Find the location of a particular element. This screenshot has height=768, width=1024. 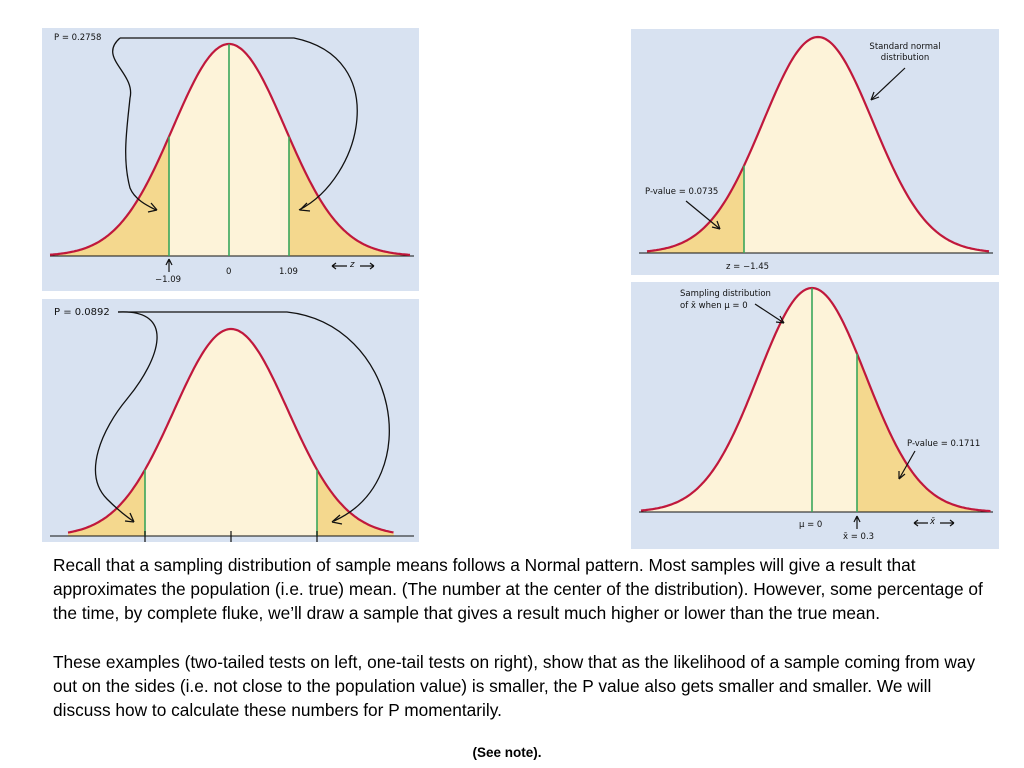

mu-label: μ = 0 is located at coordinates (811, 525).